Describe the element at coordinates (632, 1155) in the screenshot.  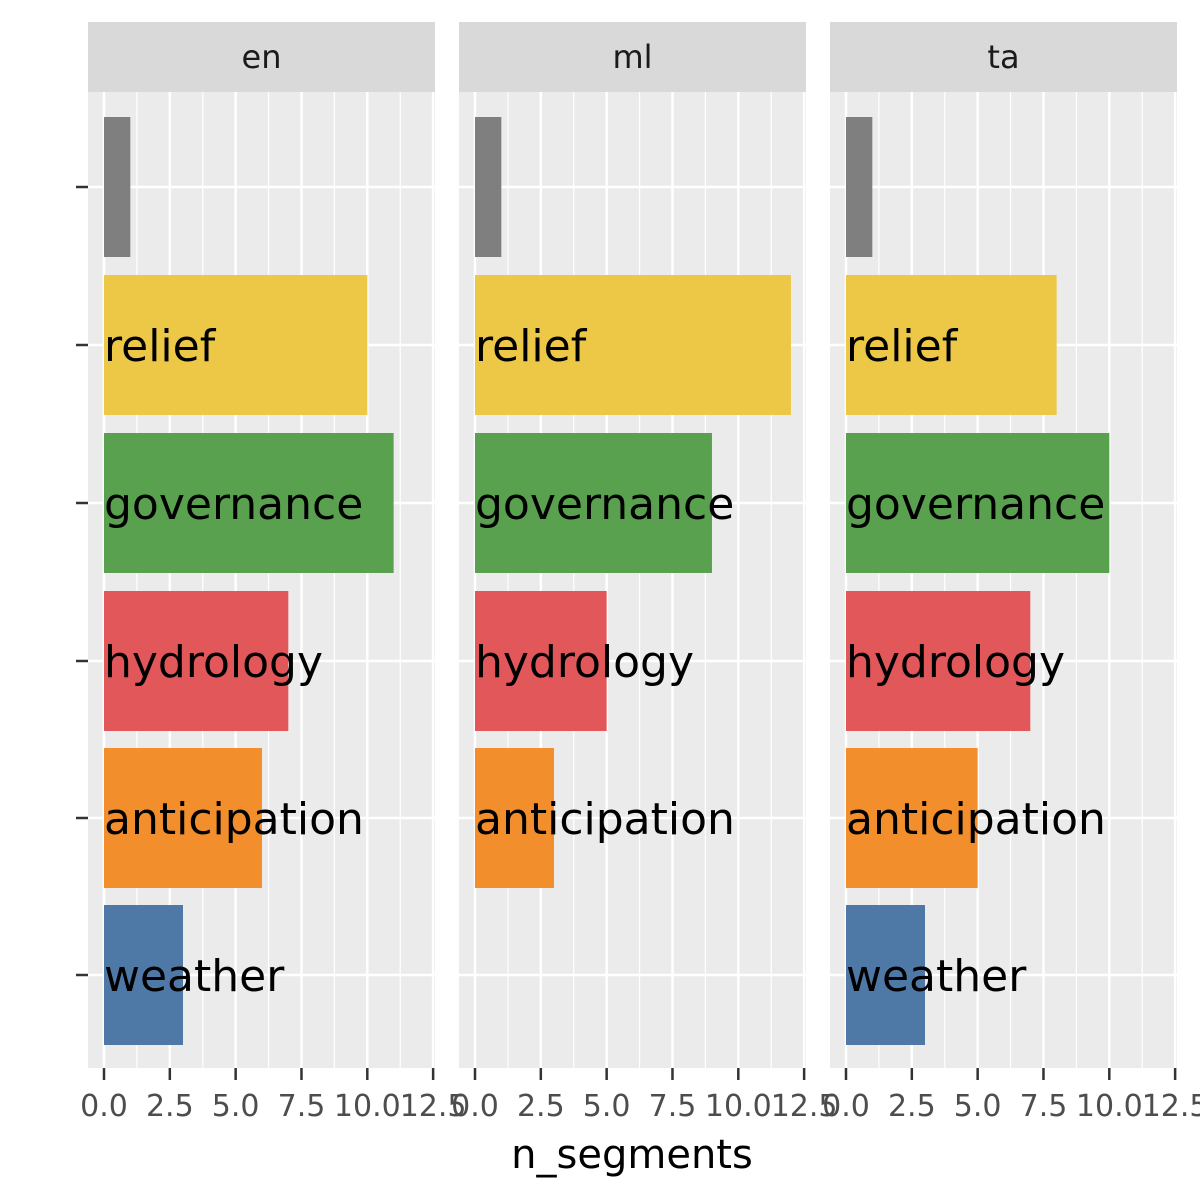
I see `x-axis-title: n_segments` at that location.